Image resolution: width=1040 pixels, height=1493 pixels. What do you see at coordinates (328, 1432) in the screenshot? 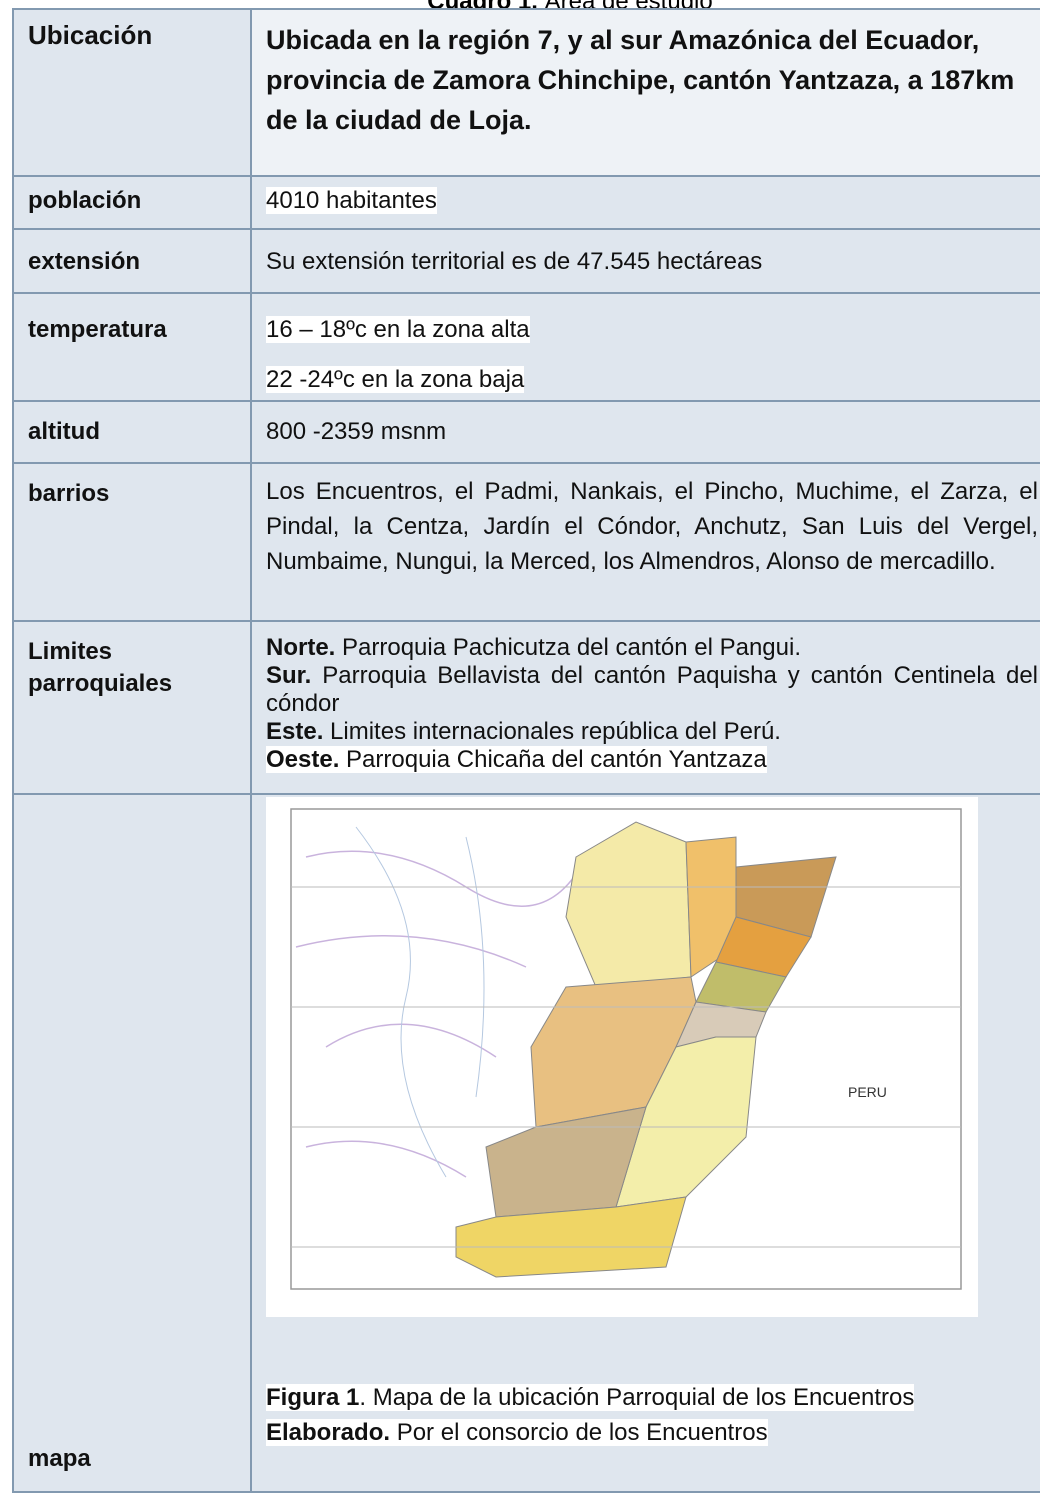
I see `credit-label: Elaborado.` at bounding box center [328, 1432].